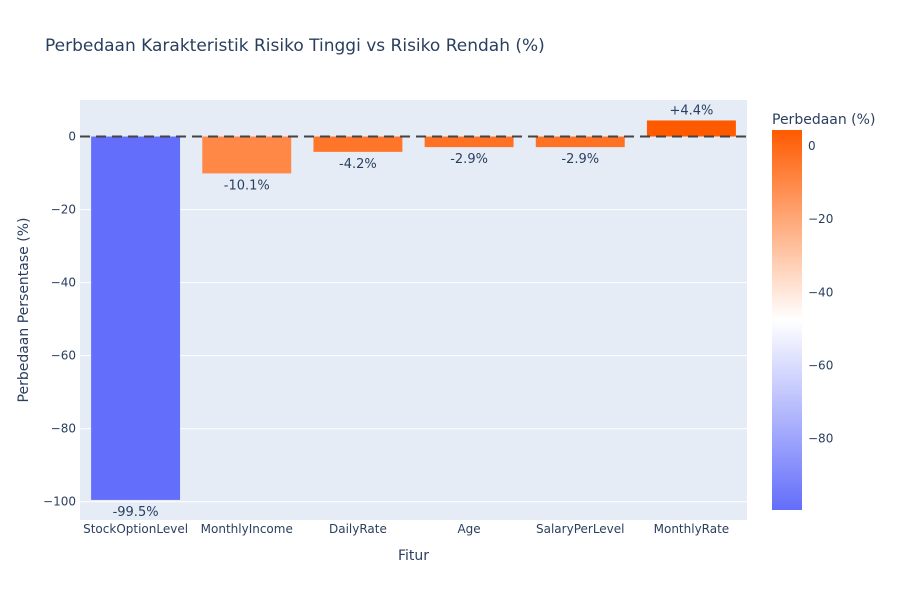  I want to click on data-label: -99.5%, so click(136, 512).